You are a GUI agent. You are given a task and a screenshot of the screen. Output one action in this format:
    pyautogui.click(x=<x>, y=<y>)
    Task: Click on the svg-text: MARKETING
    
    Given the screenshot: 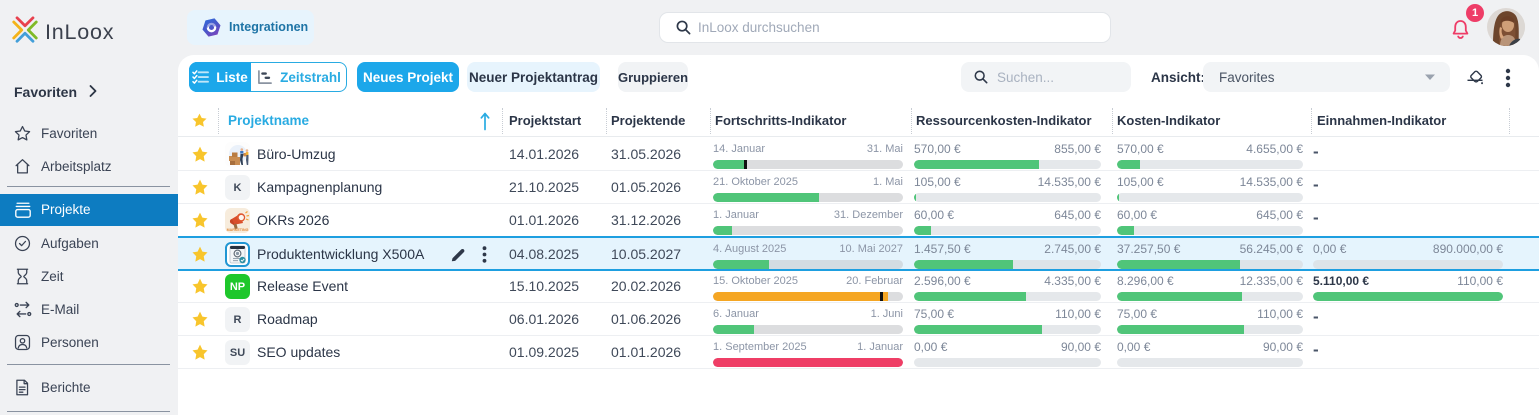 What is the action you would take?
    pyautogui.click(x=238, y=230)
    